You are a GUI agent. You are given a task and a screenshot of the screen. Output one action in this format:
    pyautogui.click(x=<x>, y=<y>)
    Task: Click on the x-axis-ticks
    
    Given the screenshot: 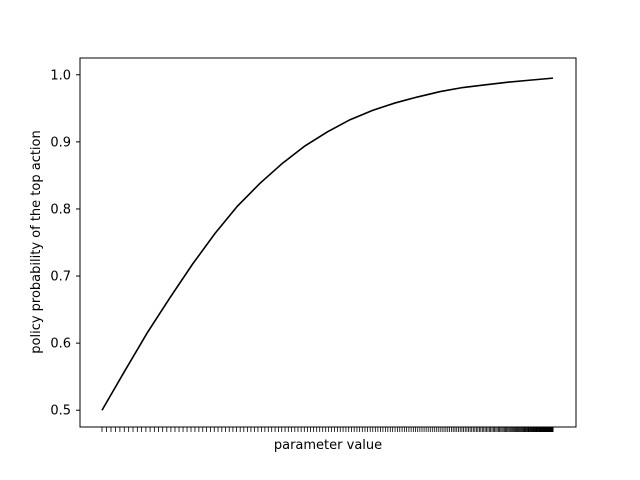 What is the action you would take?
    pyautogui.click(x=327, y=429)
    